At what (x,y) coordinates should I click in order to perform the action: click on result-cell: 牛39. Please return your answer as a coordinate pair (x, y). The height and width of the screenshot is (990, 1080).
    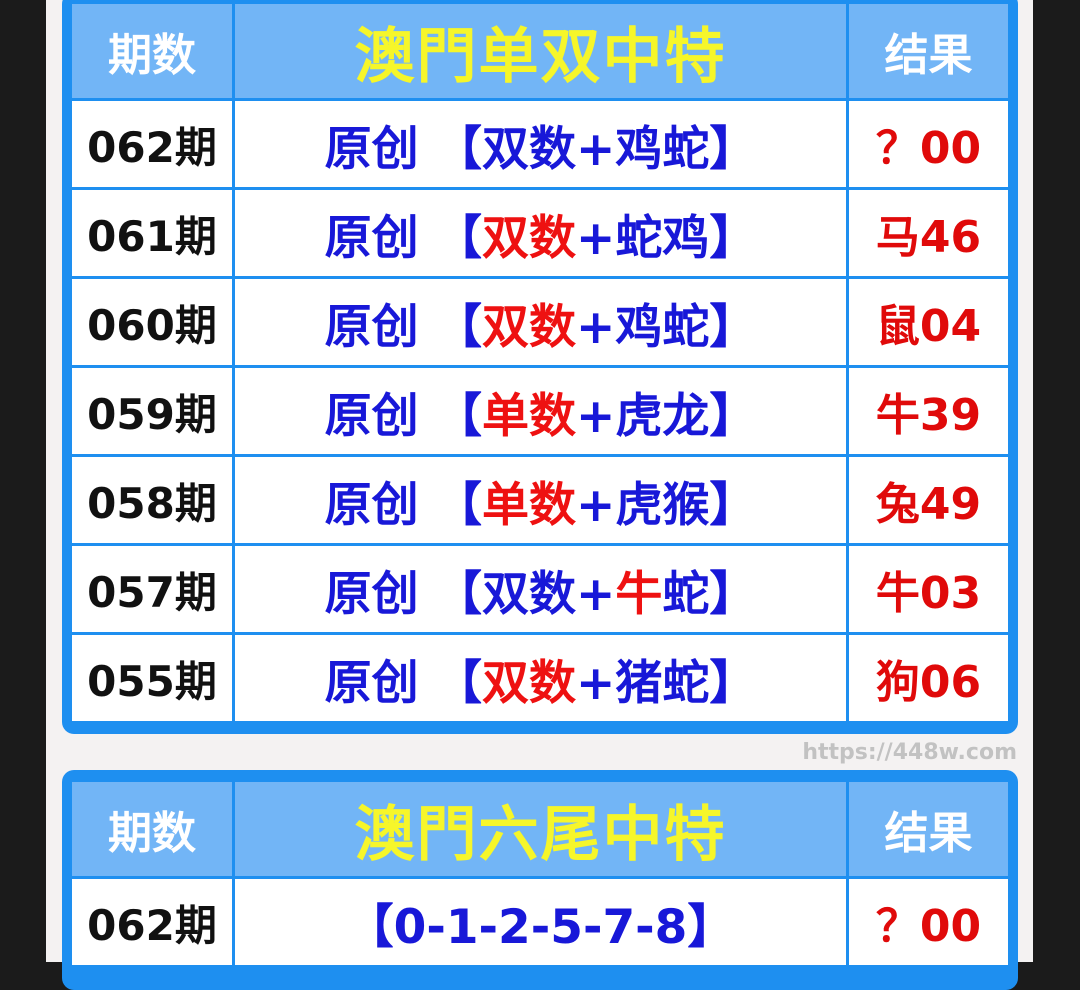
    Looking at the image, I should click on (928, 415).